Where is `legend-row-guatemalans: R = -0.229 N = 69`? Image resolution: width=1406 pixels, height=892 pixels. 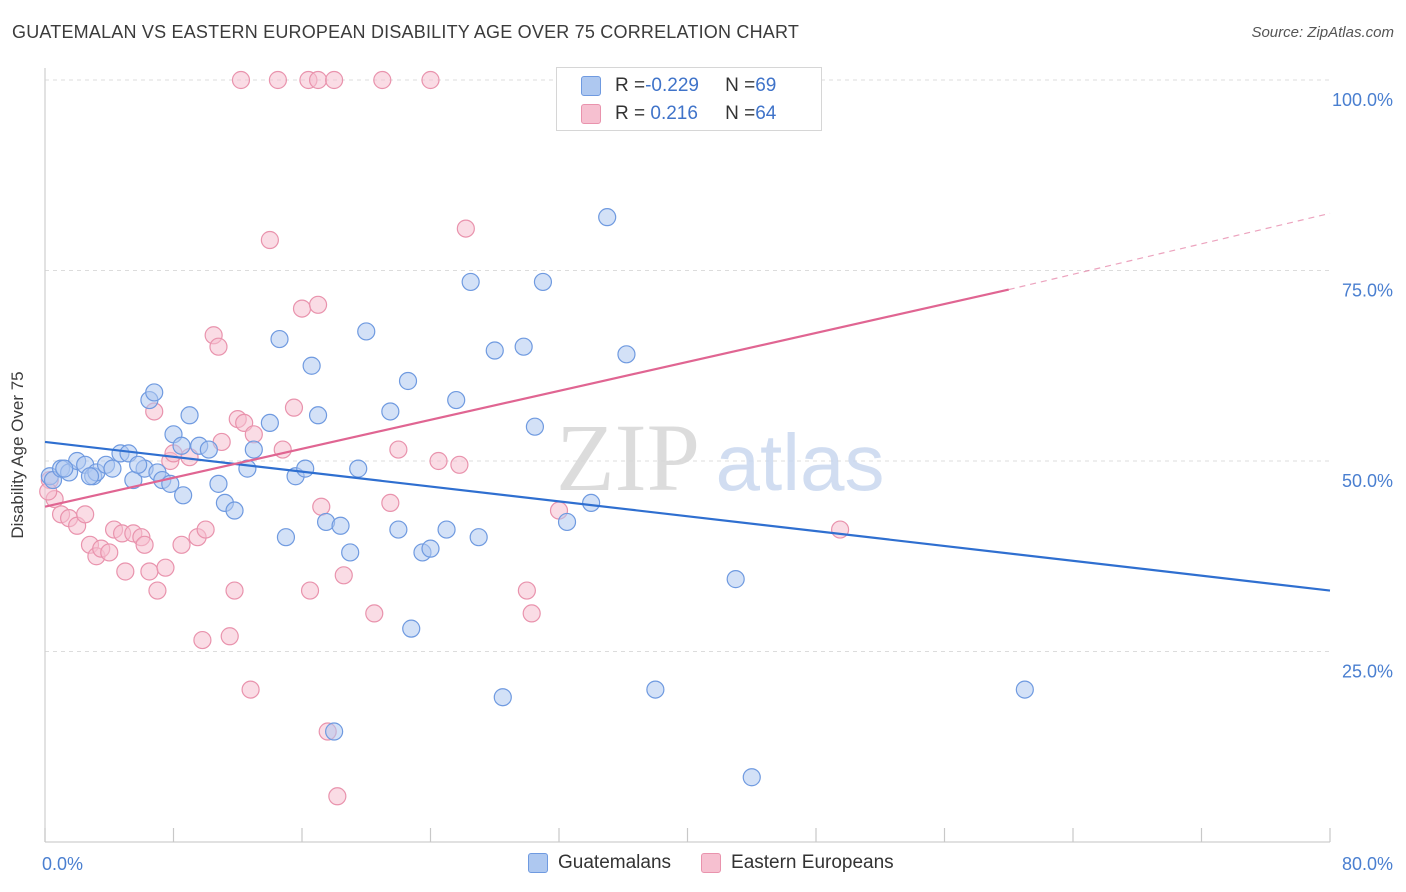
legend-row-guatemalans: R = -0.229 N = 69 is located at coordinates (678, 86).